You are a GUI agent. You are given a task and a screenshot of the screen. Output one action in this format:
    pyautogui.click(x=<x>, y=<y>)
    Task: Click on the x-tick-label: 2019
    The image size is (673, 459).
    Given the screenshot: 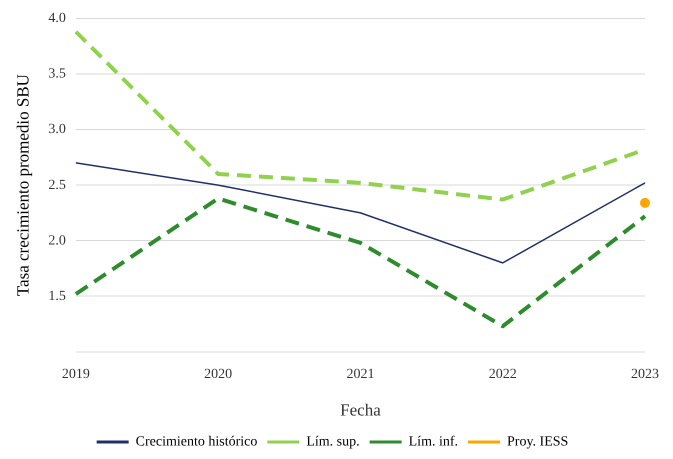 What is the action you would take?
    pyautogui.click(x=76, y=374)
    